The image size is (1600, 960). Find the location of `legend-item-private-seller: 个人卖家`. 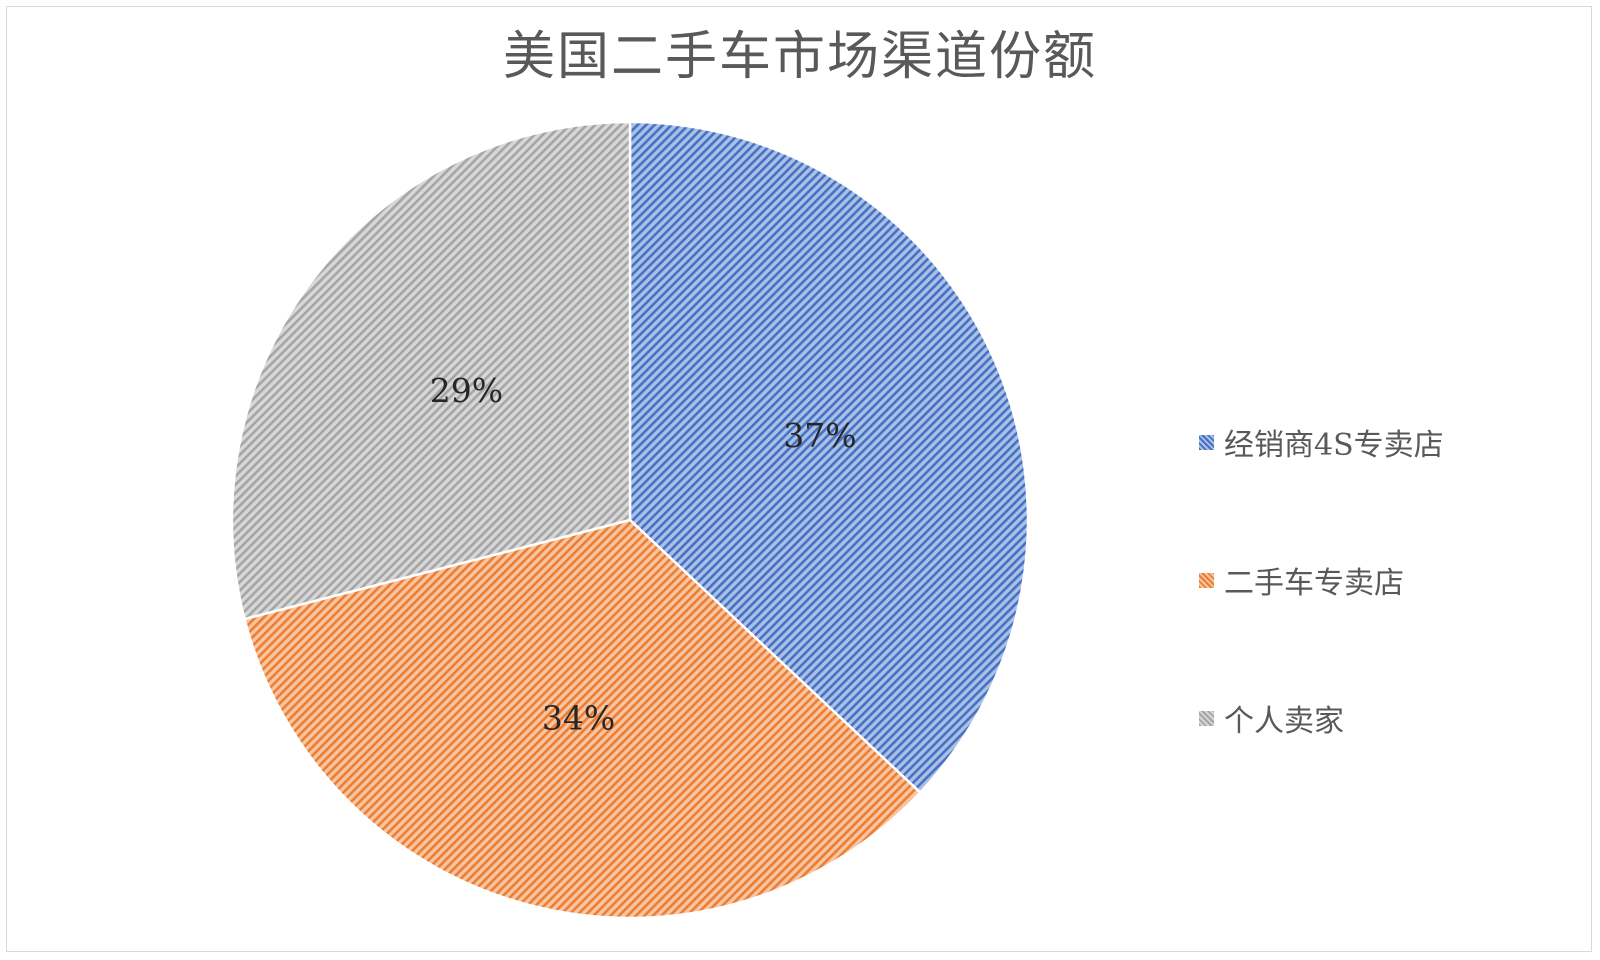

legend-item-private-seller: 个人卖家 is located at coordinates (1321, 718).